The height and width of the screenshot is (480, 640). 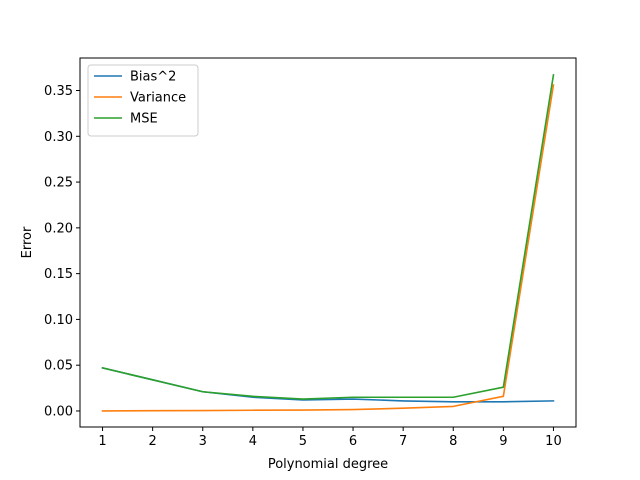 What do you see at coordinates (58, 320) in the screenshot?
I see `y-tick-label: 0.10` at bounding box center [58, 320].